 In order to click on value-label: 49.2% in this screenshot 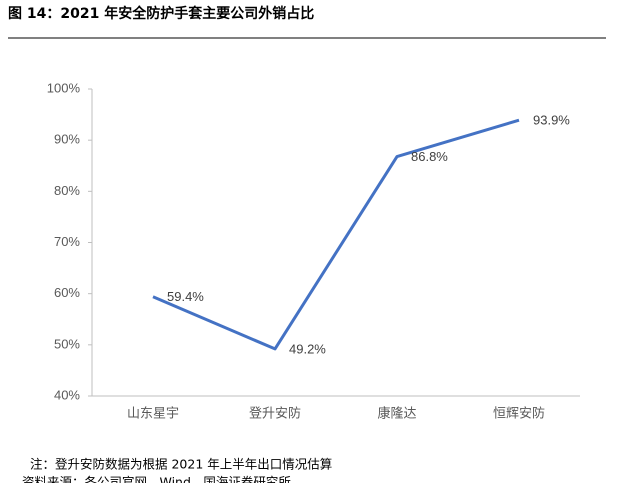, I will do `click(307, 348)`.